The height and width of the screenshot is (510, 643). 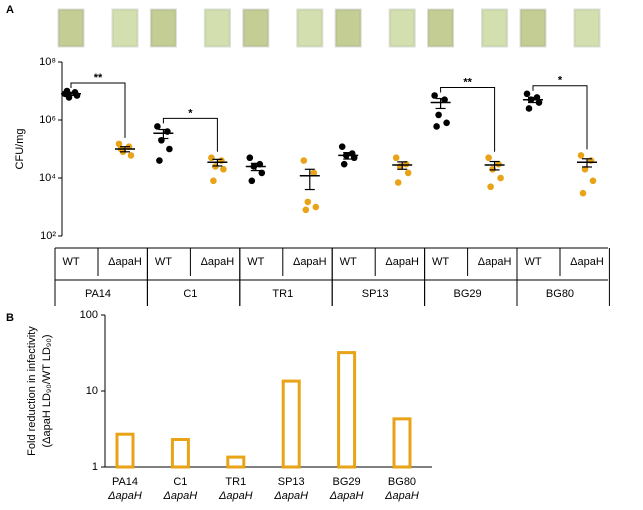 I want to click on y-tick-label: 1, so click(x=95, y=467).